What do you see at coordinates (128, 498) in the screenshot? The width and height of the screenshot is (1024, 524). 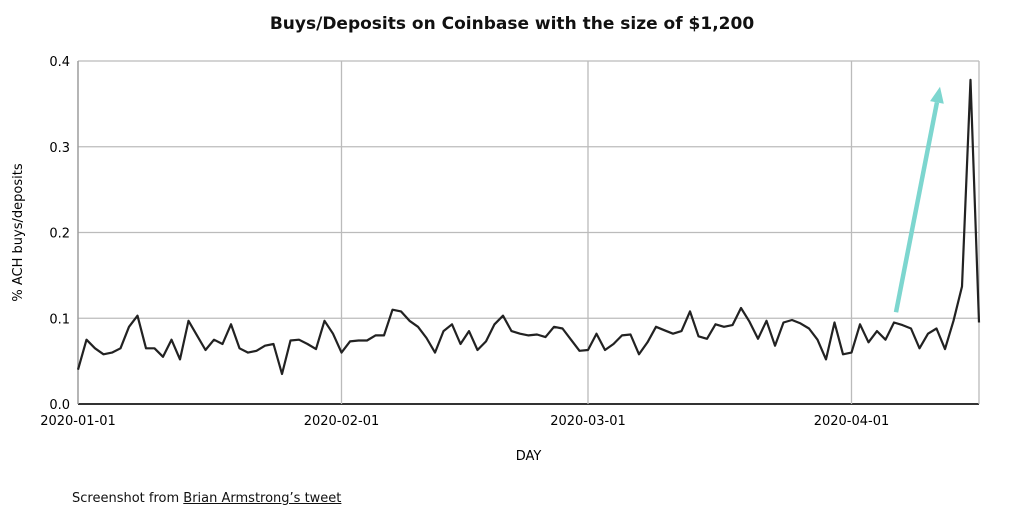 I see `caption-prefix: Screenshot from` at bounding box center [128, 498].